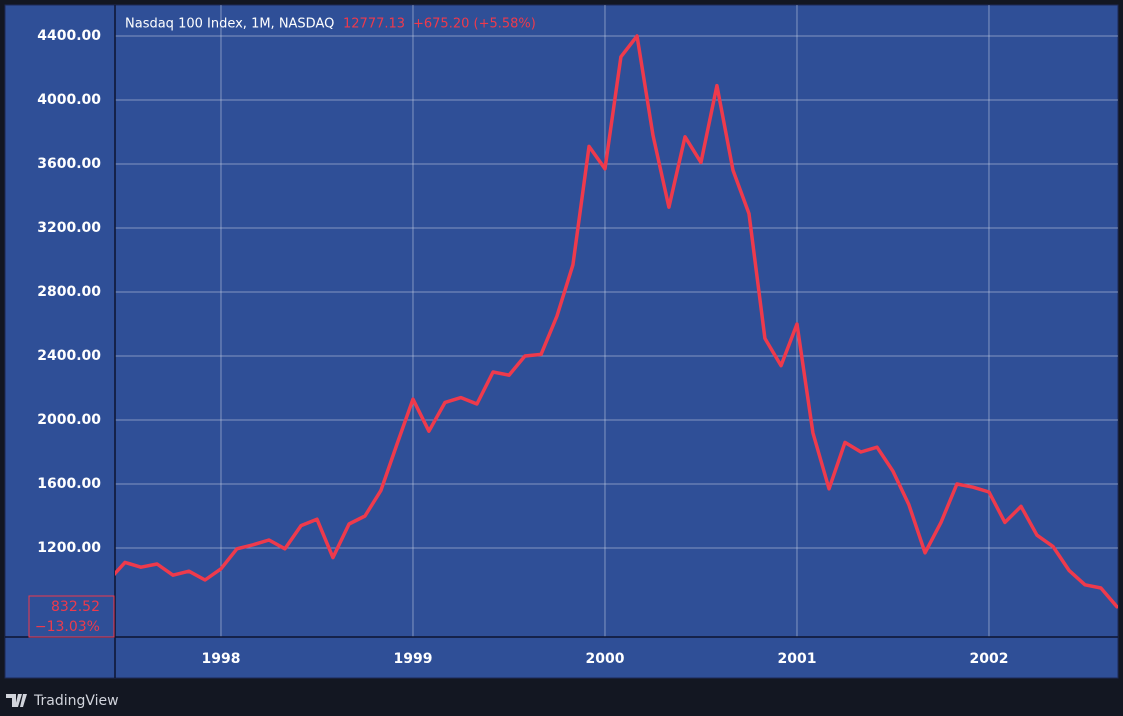  I want to click on price-label: 832.52, so click(75, 607).